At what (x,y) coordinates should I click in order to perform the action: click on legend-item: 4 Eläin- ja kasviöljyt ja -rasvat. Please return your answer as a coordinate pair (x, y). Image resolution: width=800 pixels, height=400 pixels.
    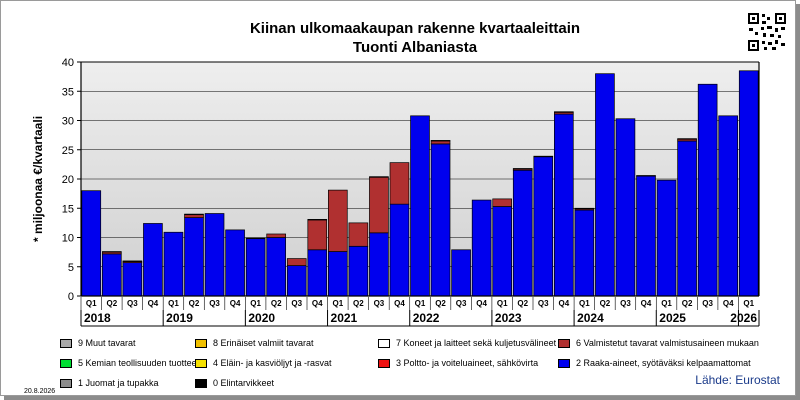
    Looking at the image, I should click on (263, 363).